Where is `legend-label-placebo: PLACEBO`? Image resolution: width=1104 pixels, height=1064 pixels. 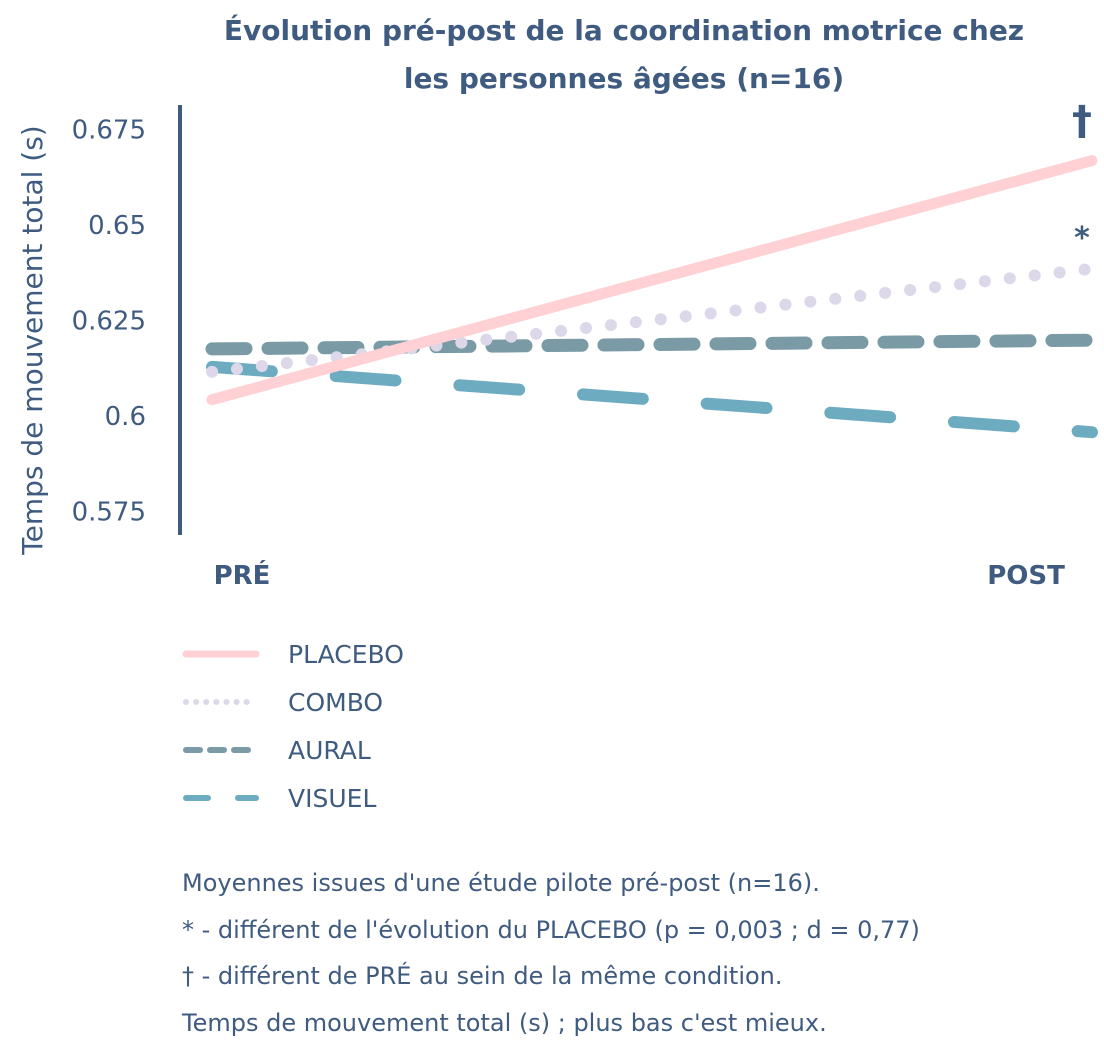
legend-label-placebo: PLACEBO is located at coordinates (346, 654).